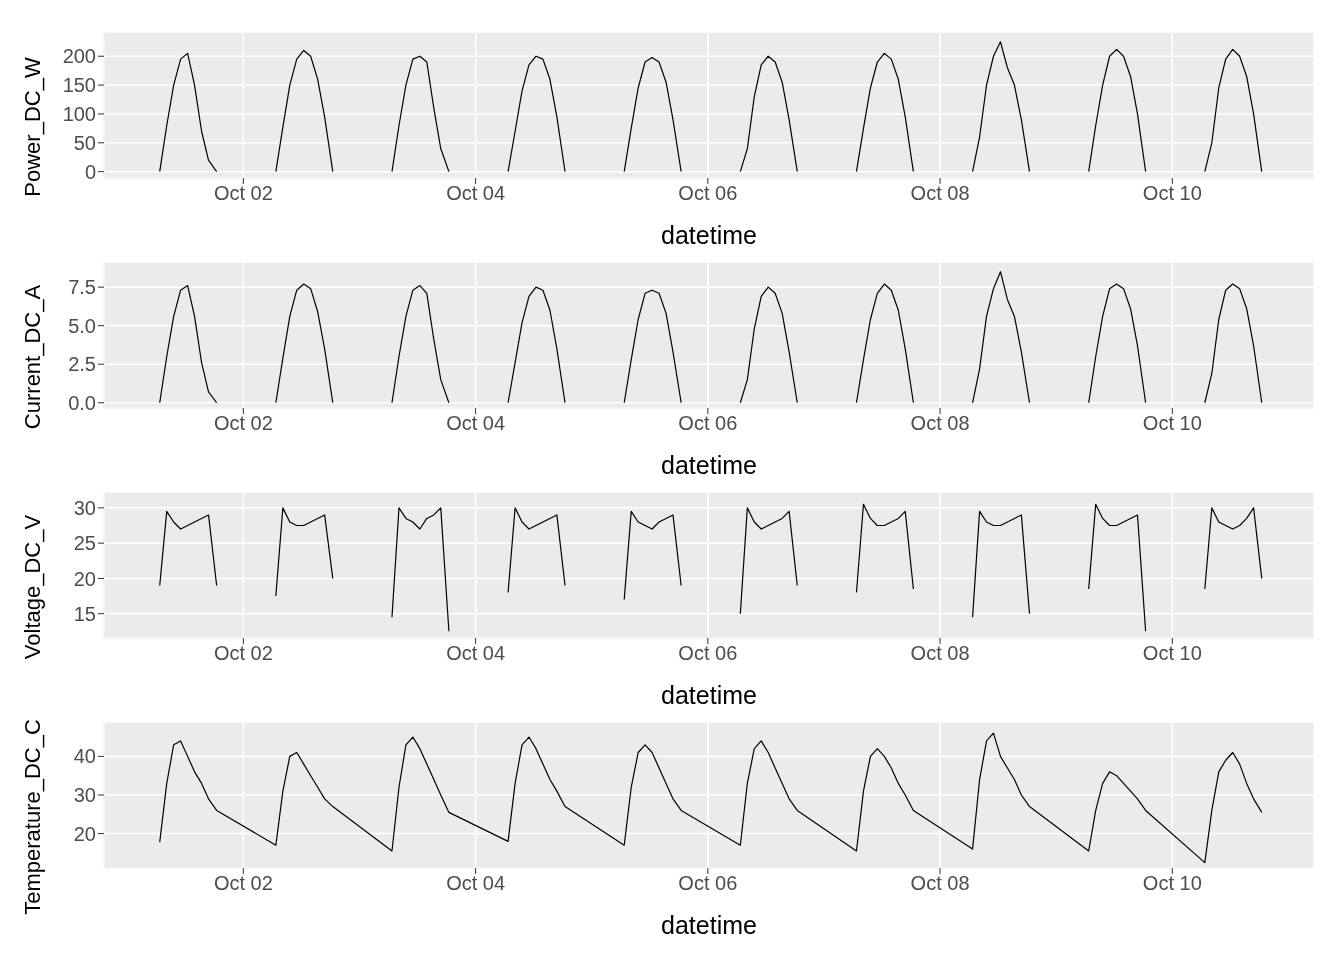  I want to click on y-axis-title: Voltage_DC_V, so click(32, 587).